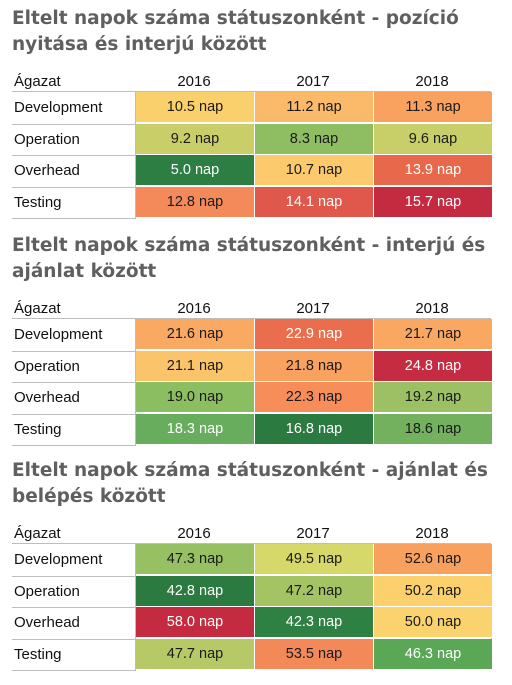 The height and width of the screenshot is (685, 512). I want to click on heatmap-cell: 5.0 nap, so click(195, 170).